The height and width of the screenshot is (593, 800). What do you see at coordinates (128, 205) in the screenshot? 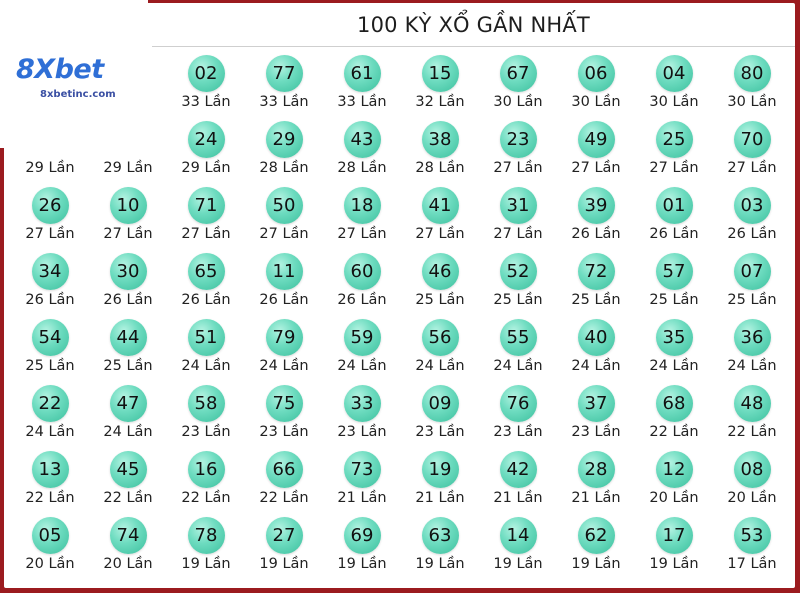
I see `number-ball: 10` at bounding box center [128, 205].